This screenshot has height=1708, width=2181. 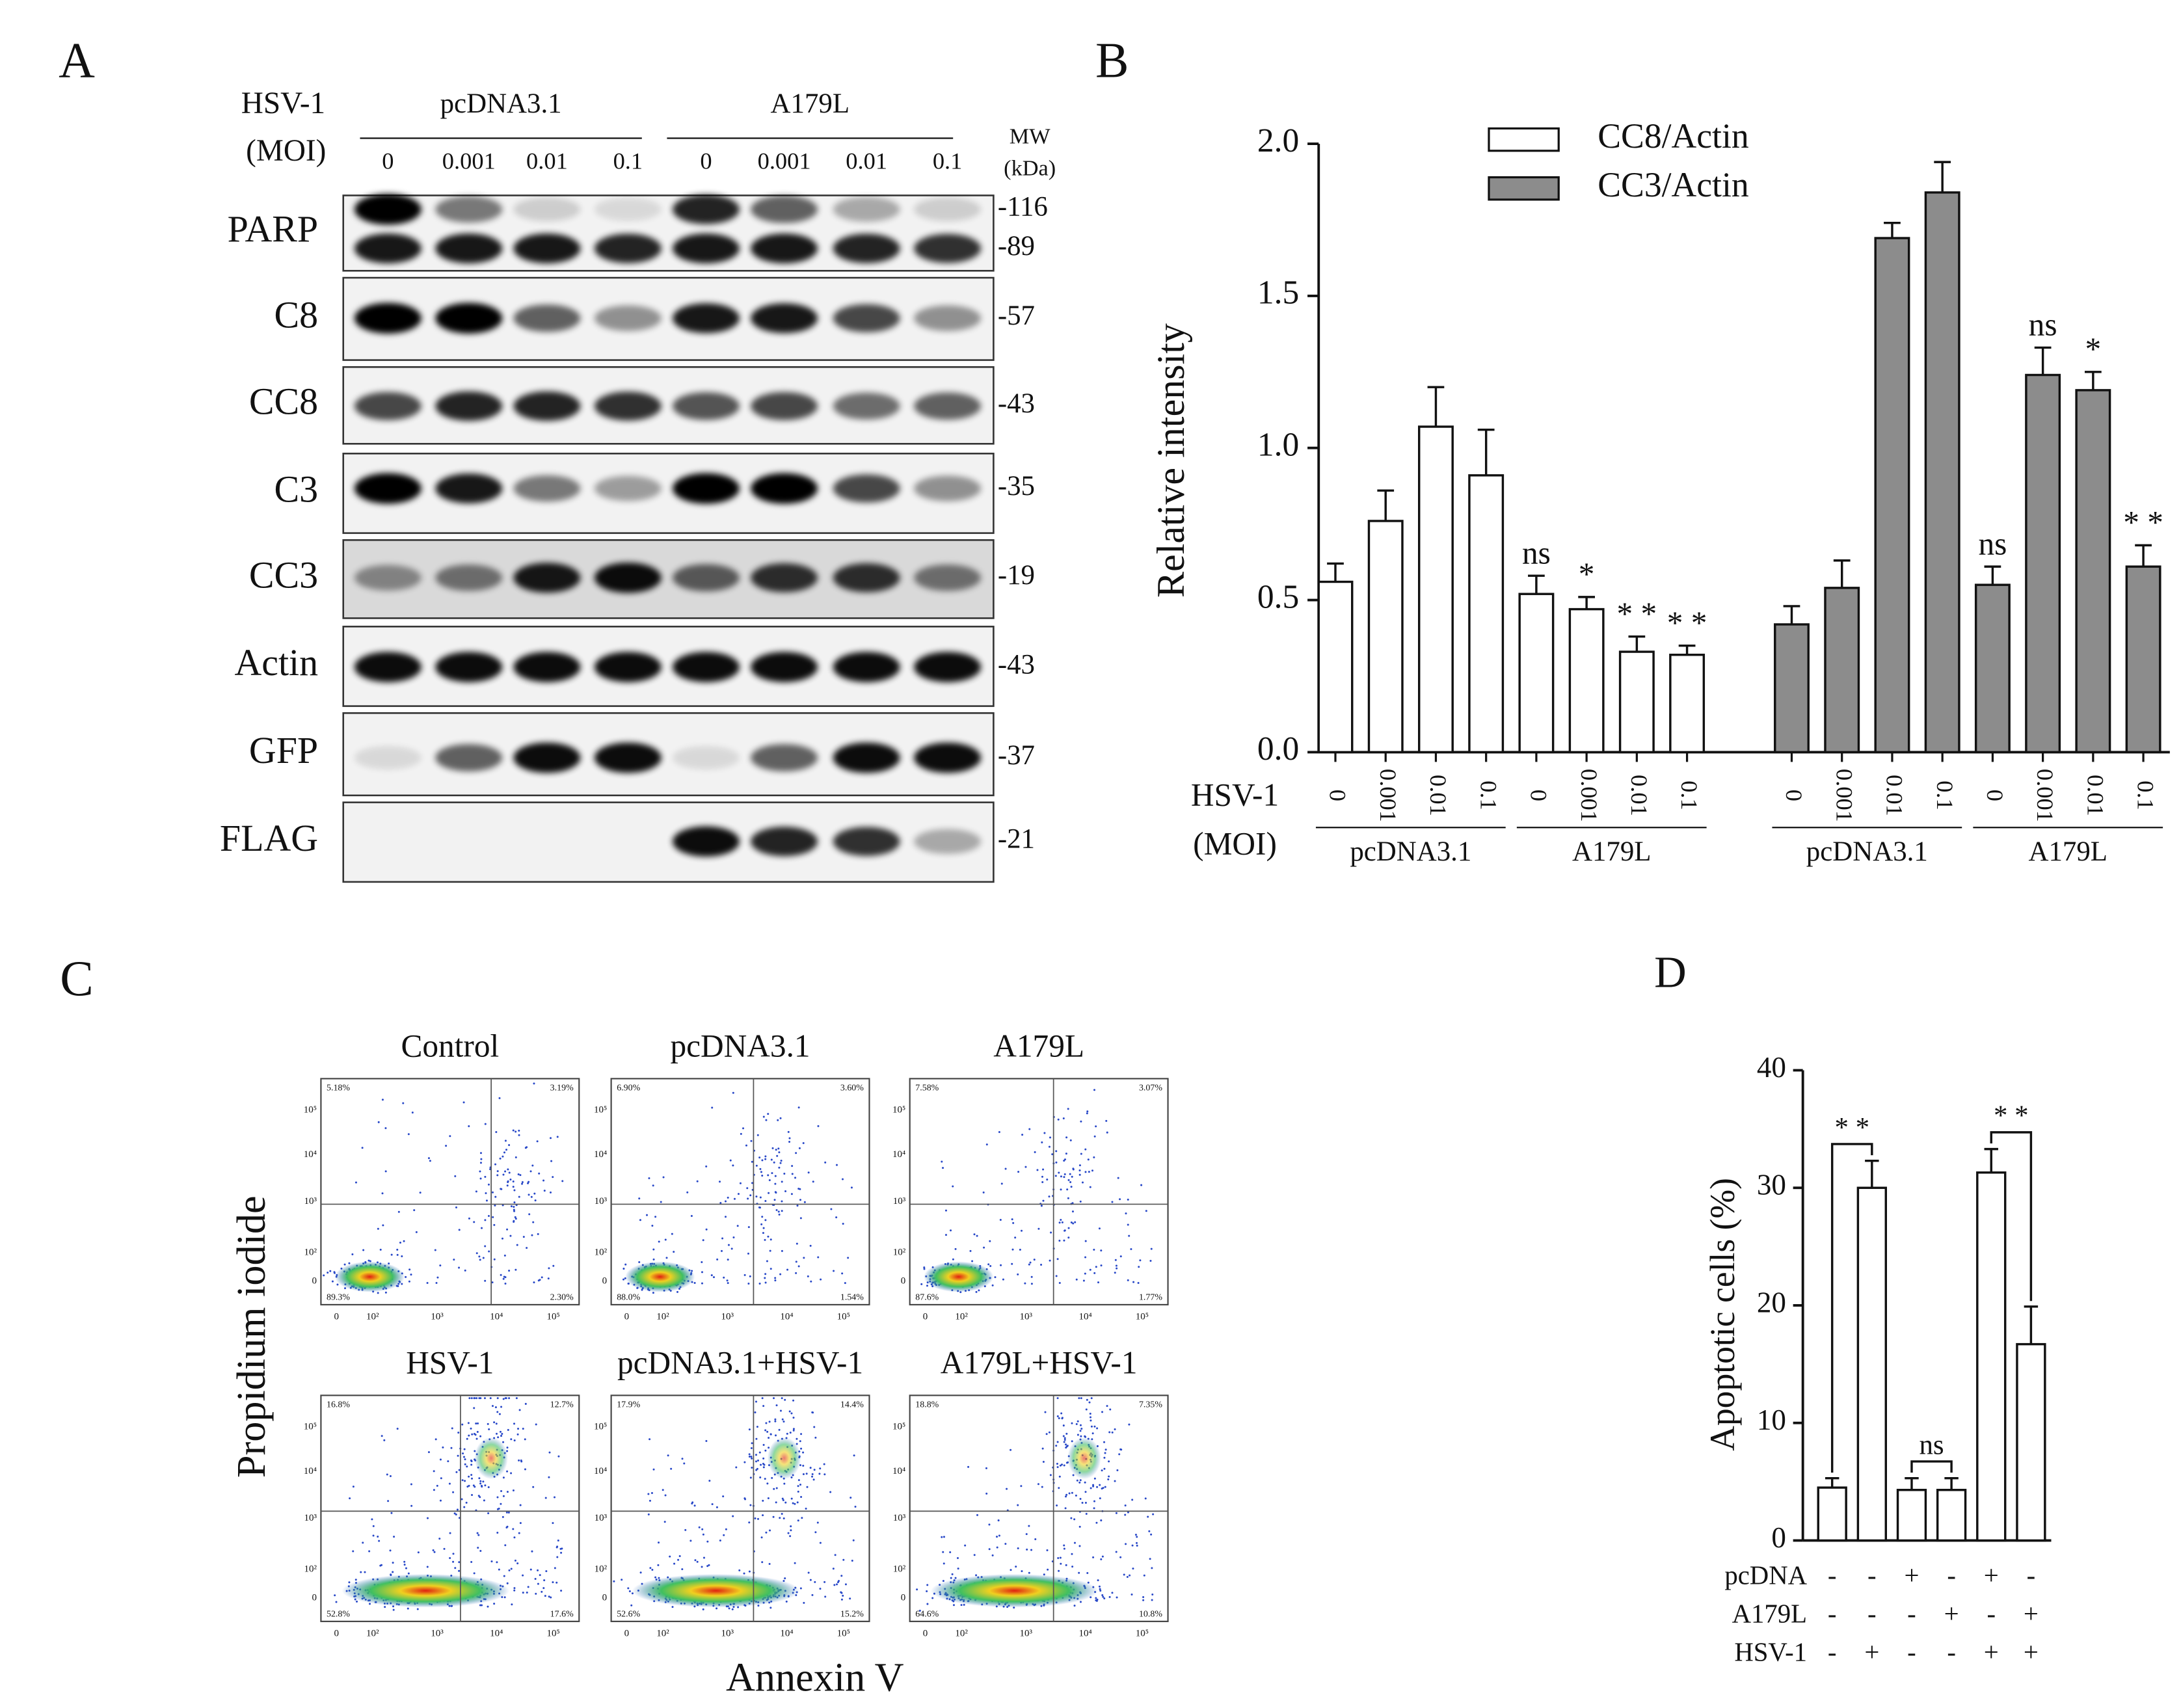 What do you see at coordinates (1438, 795) in the screenshot?
I see `x-tick-label: 0.01` at bounding box center [1438, 795].